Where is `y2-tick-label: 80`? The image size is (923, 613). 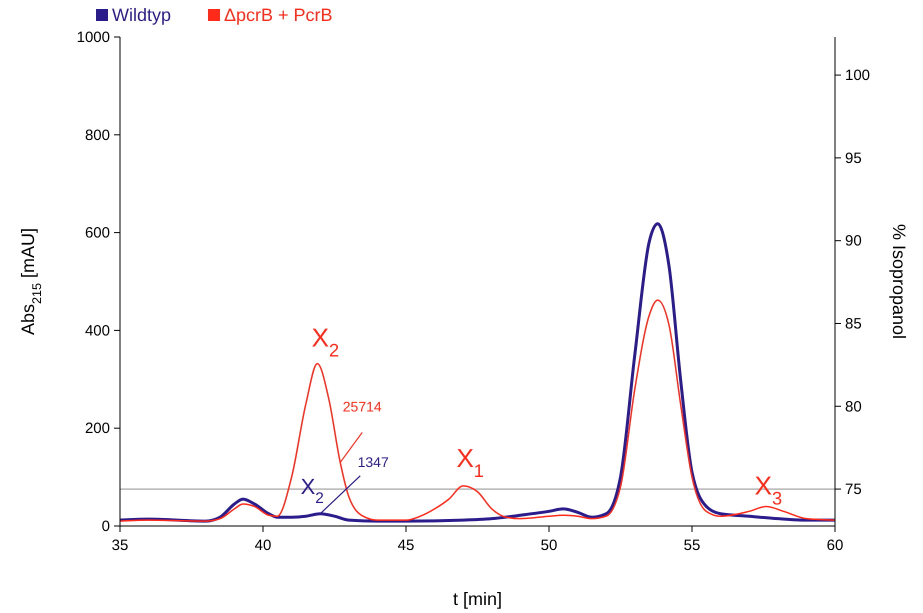 y2-tick-label: 80 is located at coordinates (853, 407).